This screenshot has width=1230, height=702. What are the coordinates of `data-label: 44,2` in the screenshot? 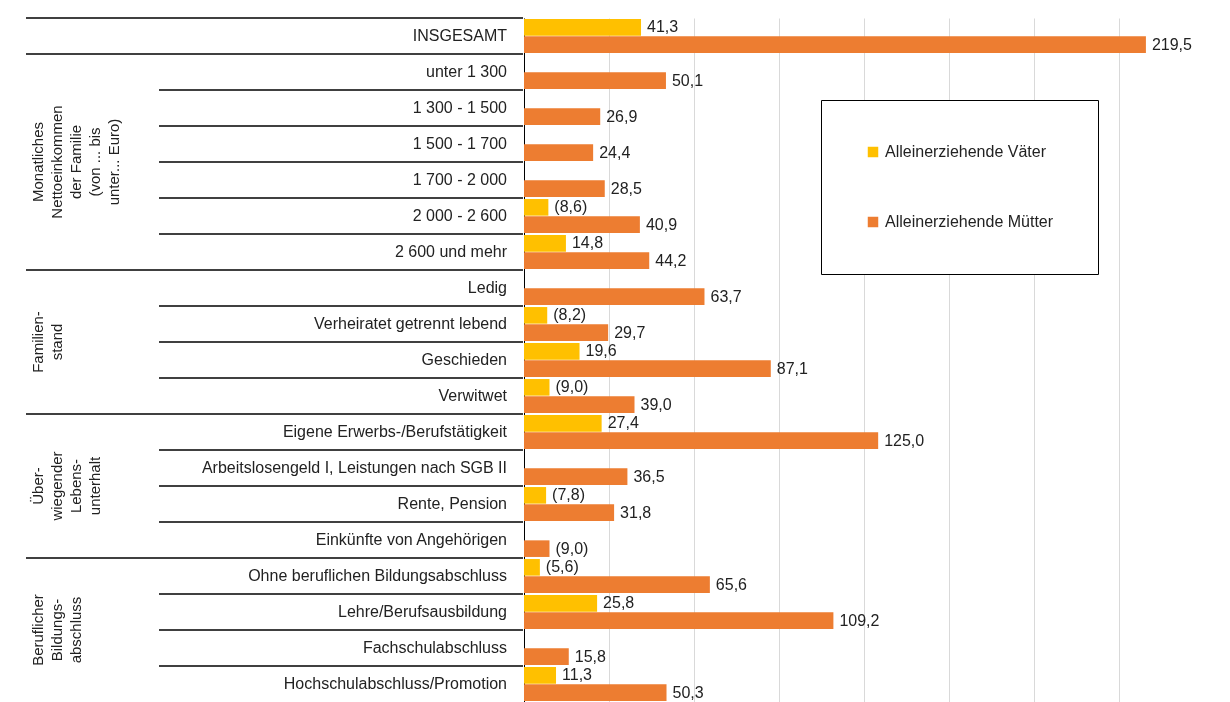 It's located at (671, 260).